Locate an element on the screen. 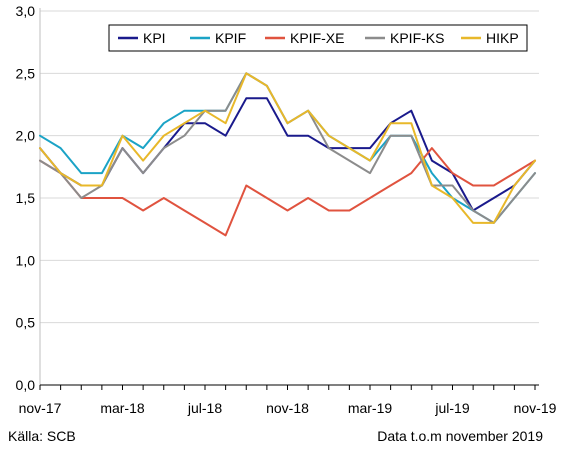 This screenshot has height=454, width=567. y-tick-label: 1,5 is located at coordinates (26, 198).